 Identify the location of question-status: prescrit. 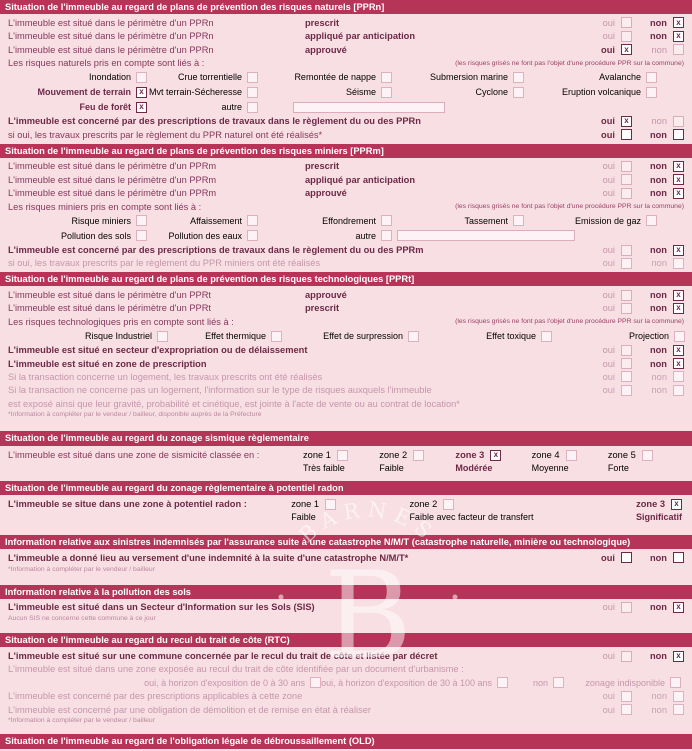
(322, 166).